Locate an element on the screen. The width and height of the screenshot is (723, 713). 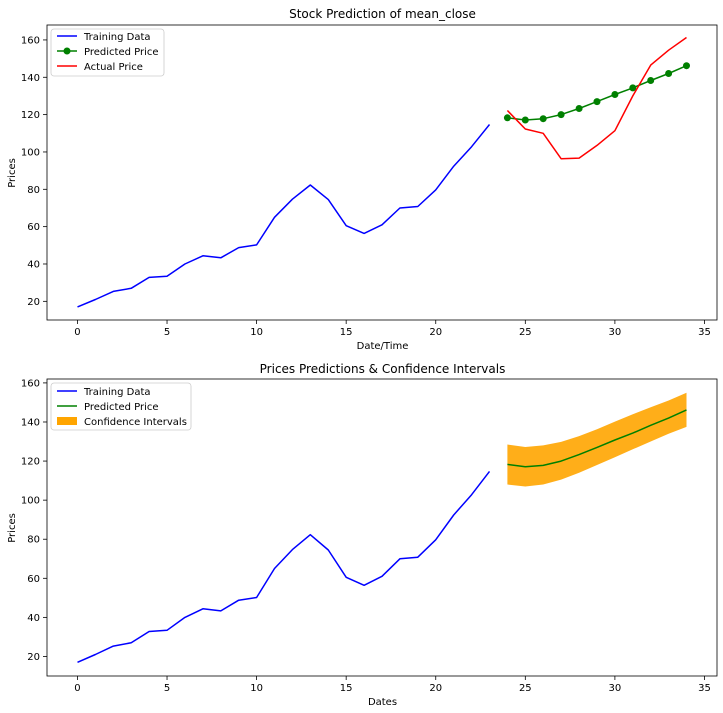
legend-label-confidence-intervals: Confidence Intervals is located at coordinates (135, 422).